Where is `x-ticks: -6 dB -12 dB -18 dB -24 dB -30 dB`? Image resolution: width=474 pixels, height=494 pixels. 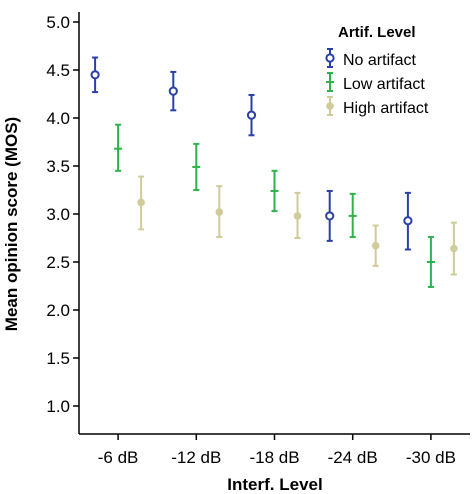 x-ticks: -6 dB -12 dB -18 dB -24 dB -30 dB is located at coordinates (277, 450).